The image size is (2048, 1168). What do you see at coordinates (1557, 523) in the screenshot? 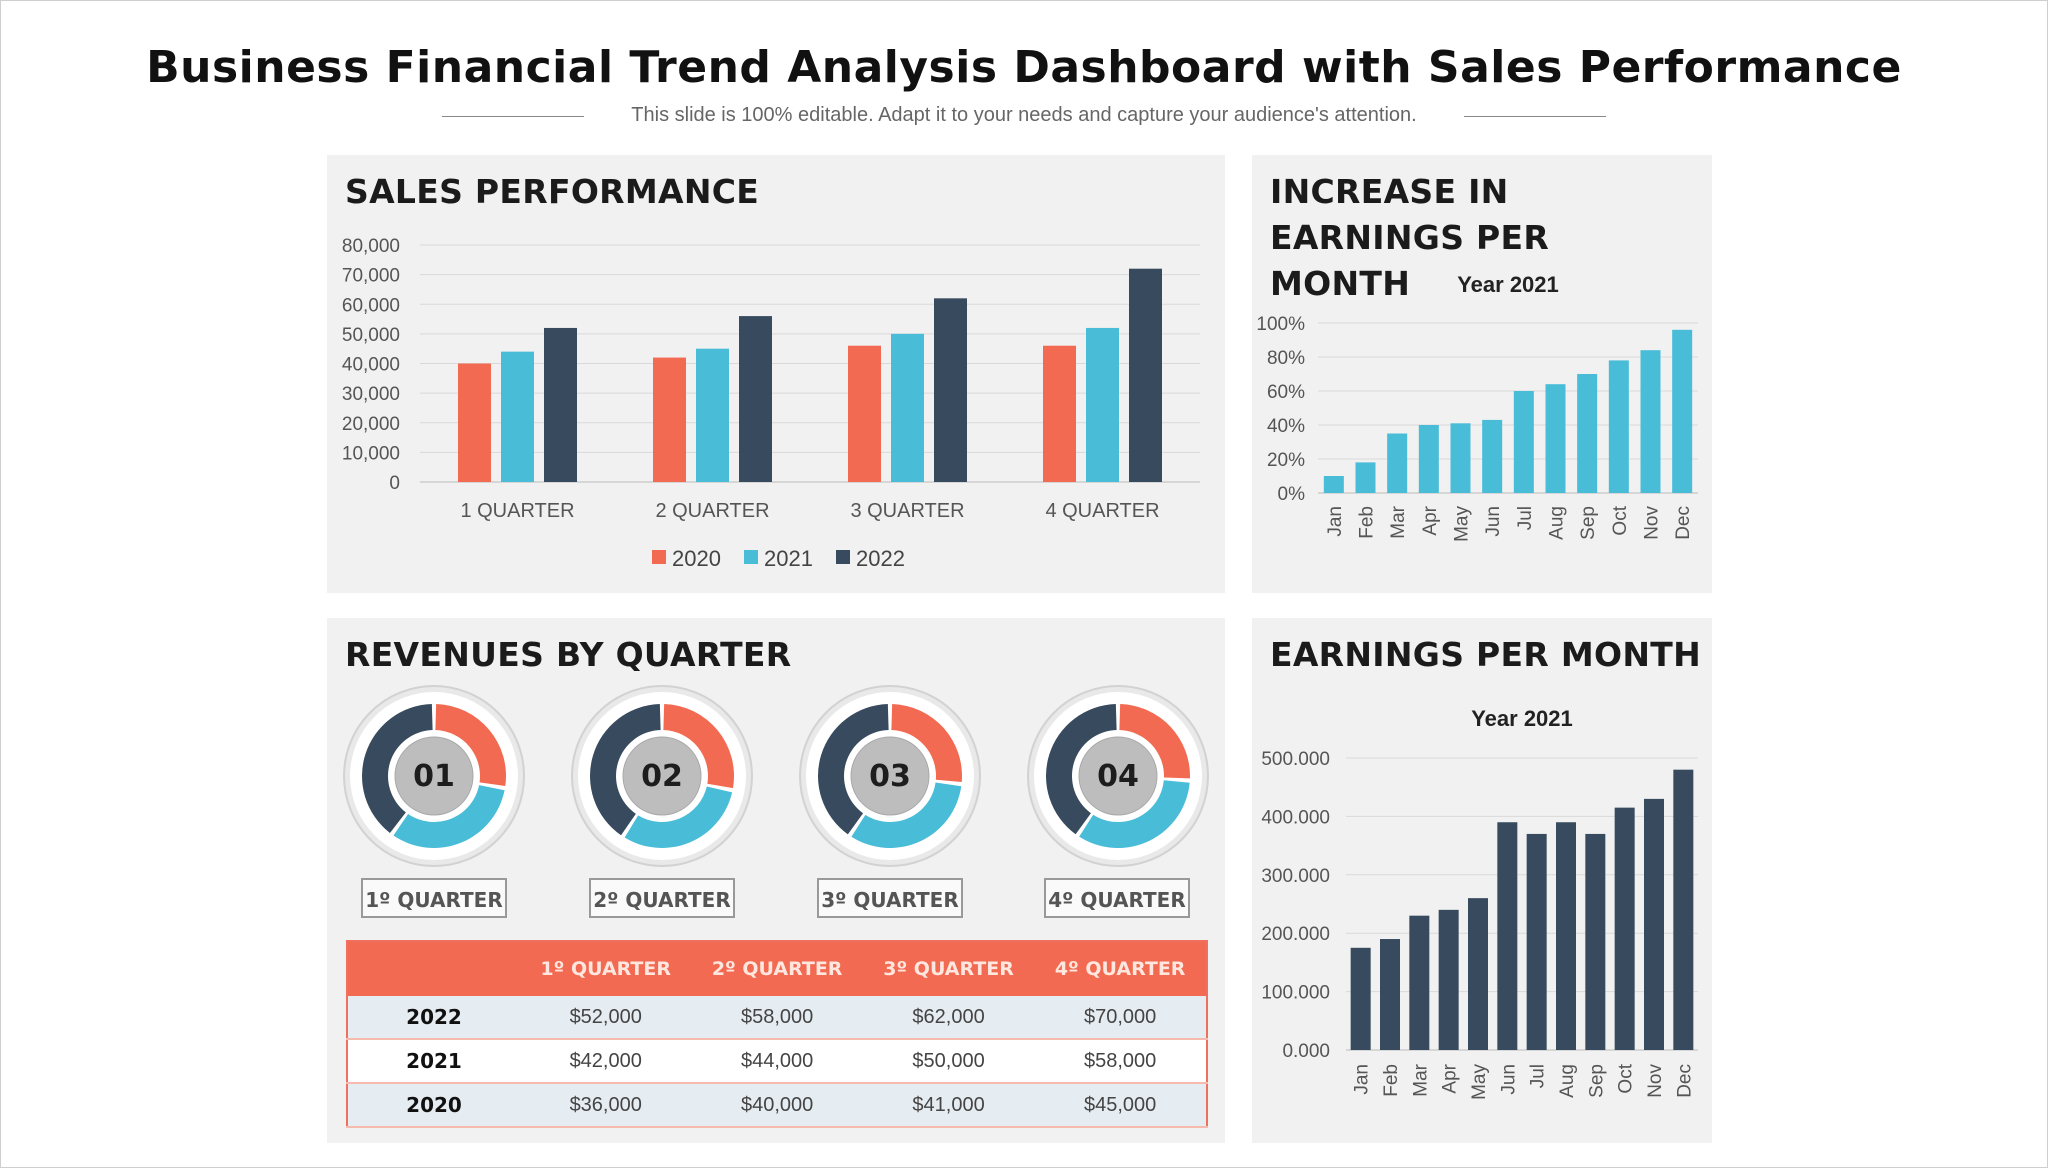
I see `x-tick-label: Aug` at bounding box center [1557, 523].